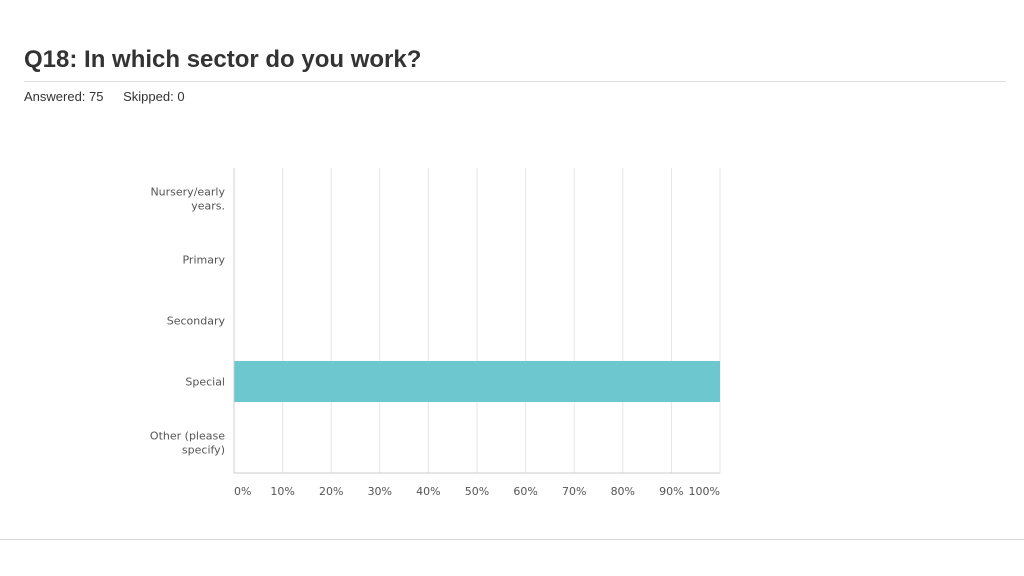  Describe the element at coordinates (477, 491) in the screenshot. I see `x-tick-label-5: 50%` at that location.